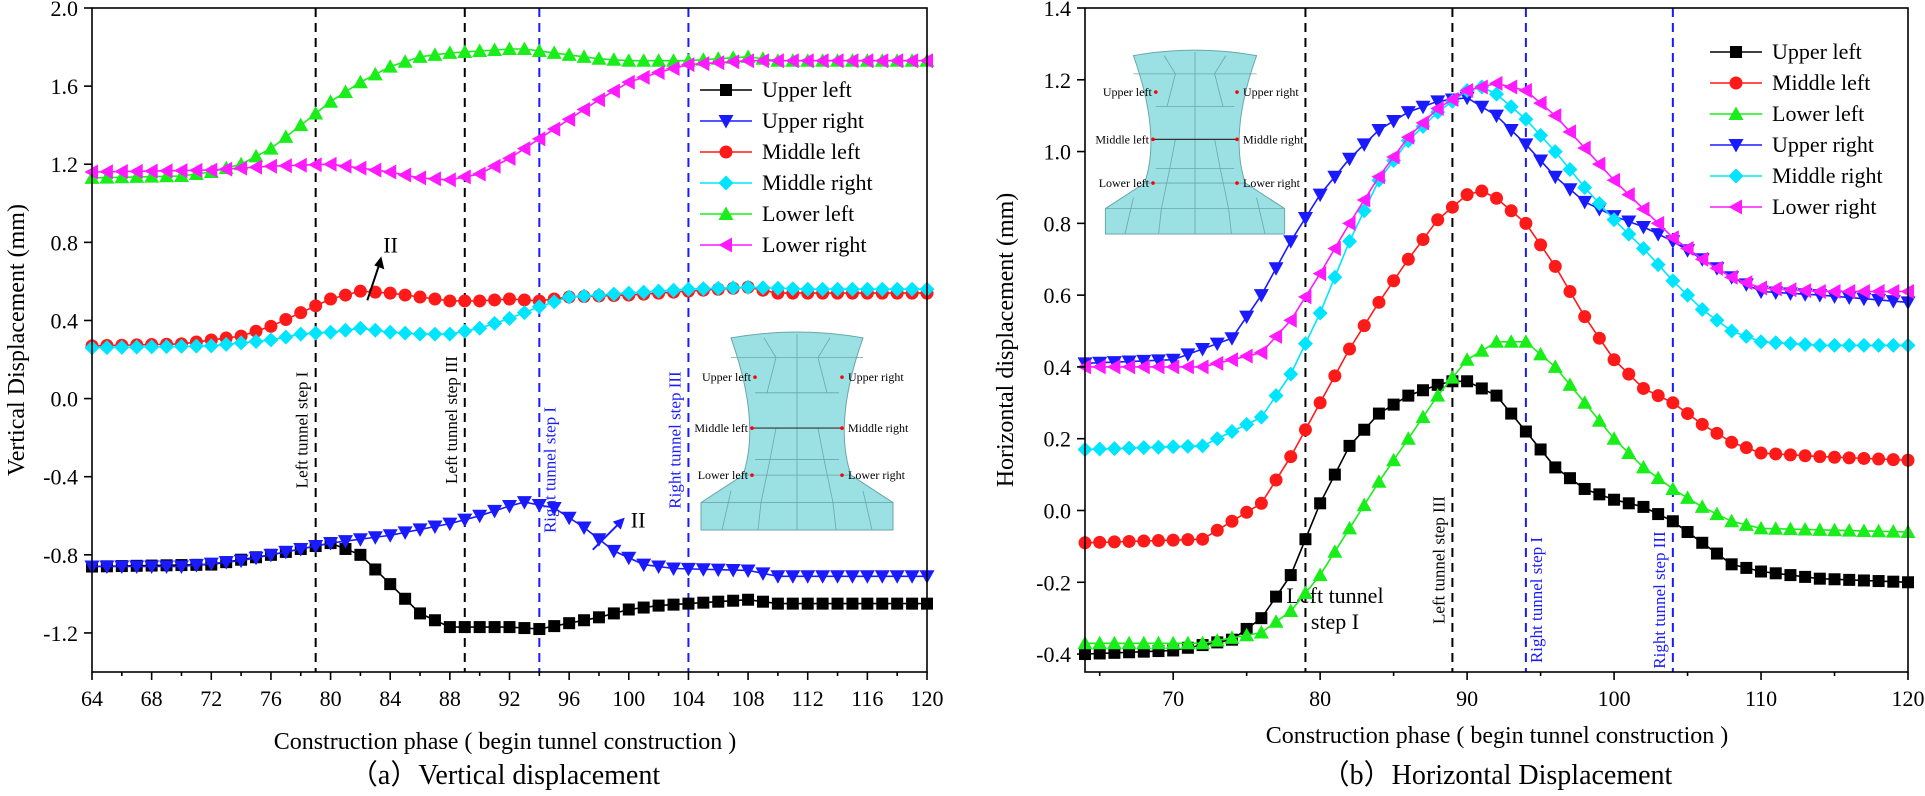 This screenshot has height=796, width=1925. I want to click on inset-label: Lower right, so click(1272, 183).